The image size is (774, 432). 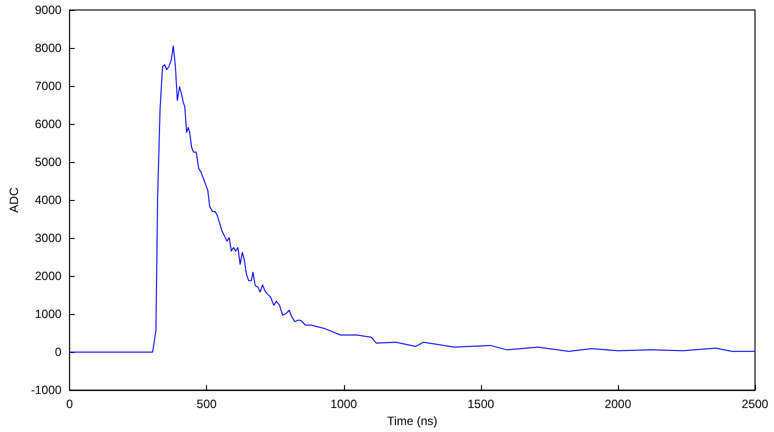 I want to click on y-tick-label: 9000, so click(x=48, y=10).